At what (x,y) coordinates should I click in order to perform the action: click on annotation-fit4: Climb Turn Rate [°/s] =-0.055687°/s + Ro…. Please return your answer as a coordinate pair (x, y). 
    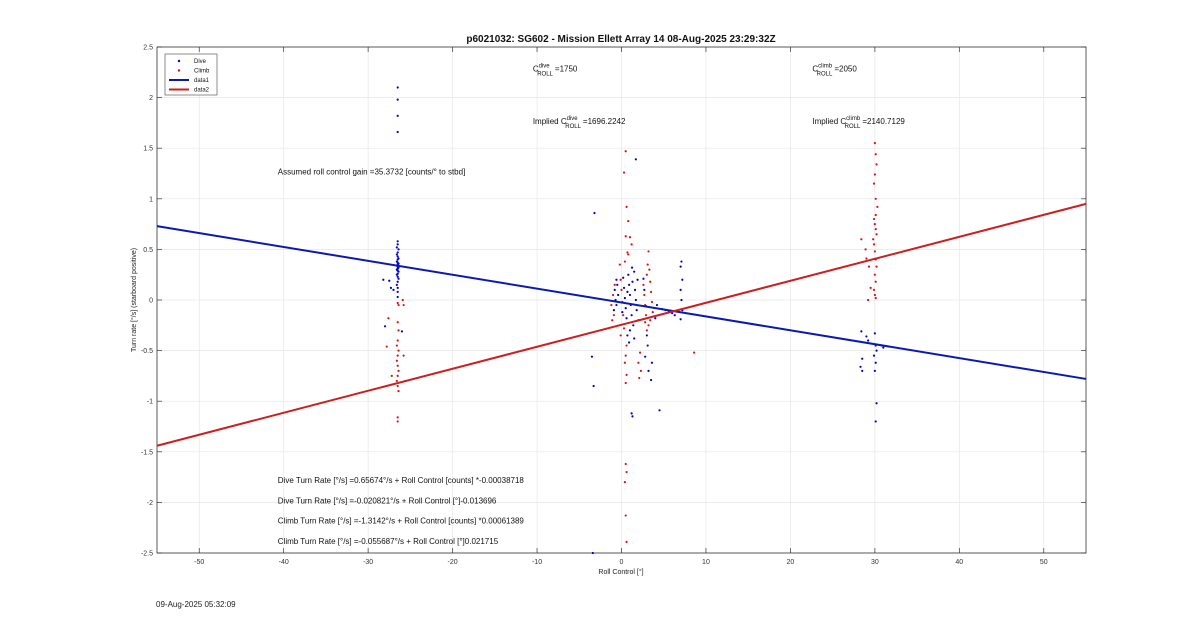
    Looking at the image, I should click on (388, 541).